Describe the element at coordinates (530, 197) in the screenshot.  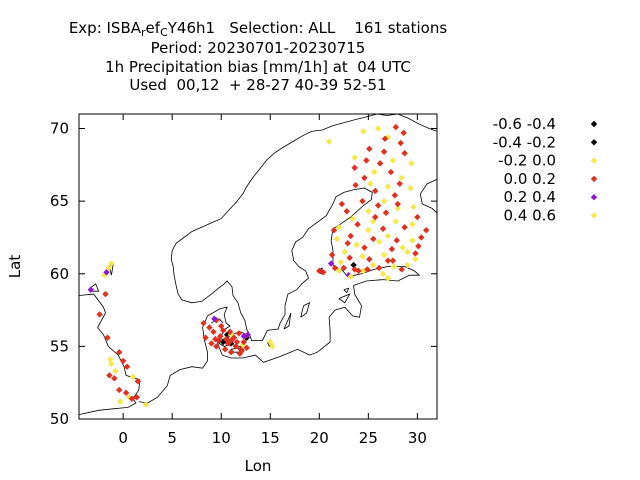
I see `legend-label: 0.2 0.4` at that location.